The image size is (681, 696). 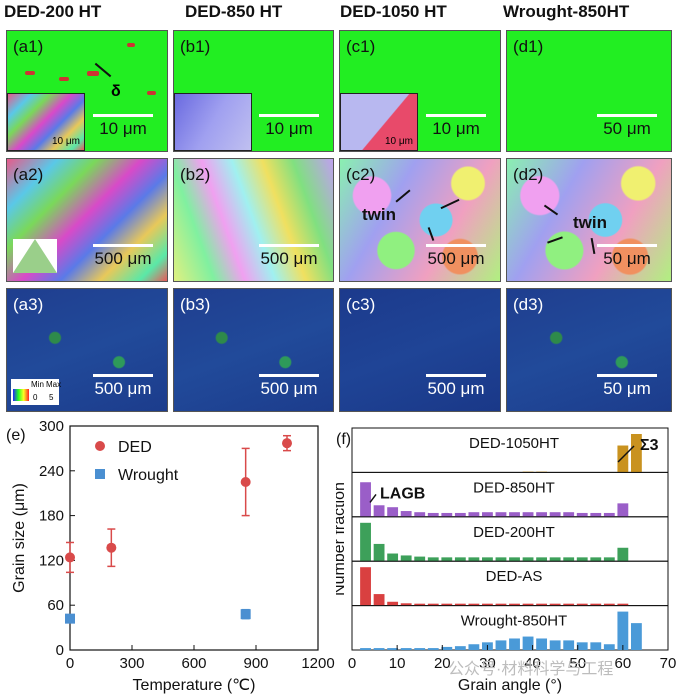 I want to click on x-tick-label: 30, so click(x=487, y=663).